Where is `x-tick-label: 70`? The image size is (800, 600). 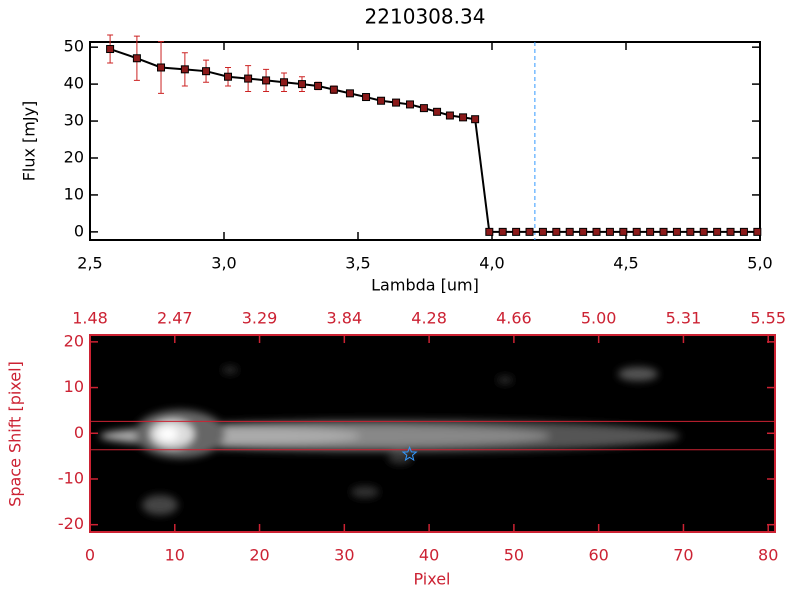
x-tick-label: 70 is located at coordinates (683, 555).